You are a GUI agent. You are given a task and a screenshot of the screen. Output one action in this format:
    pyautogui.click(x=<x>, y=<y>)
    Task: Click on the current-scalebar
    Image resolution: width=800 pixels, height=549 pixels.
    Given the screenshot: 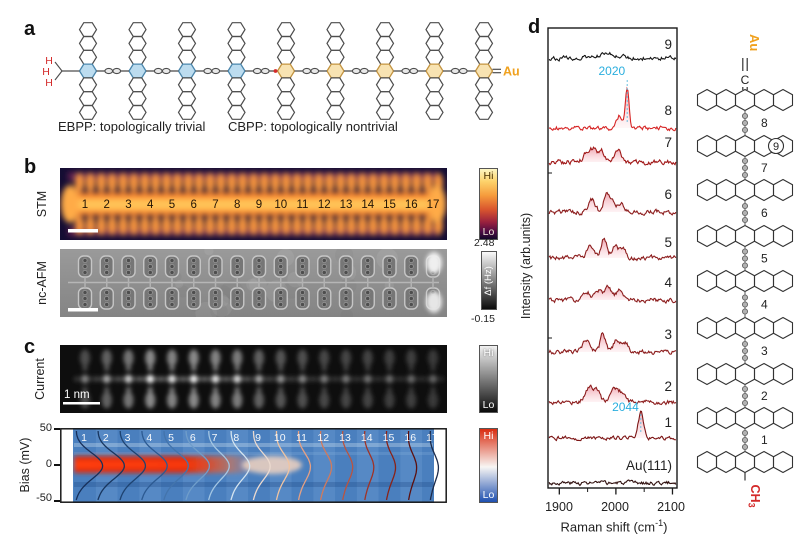 What is the action you would take?
    pyautogui.click(x=81, y=403)
    